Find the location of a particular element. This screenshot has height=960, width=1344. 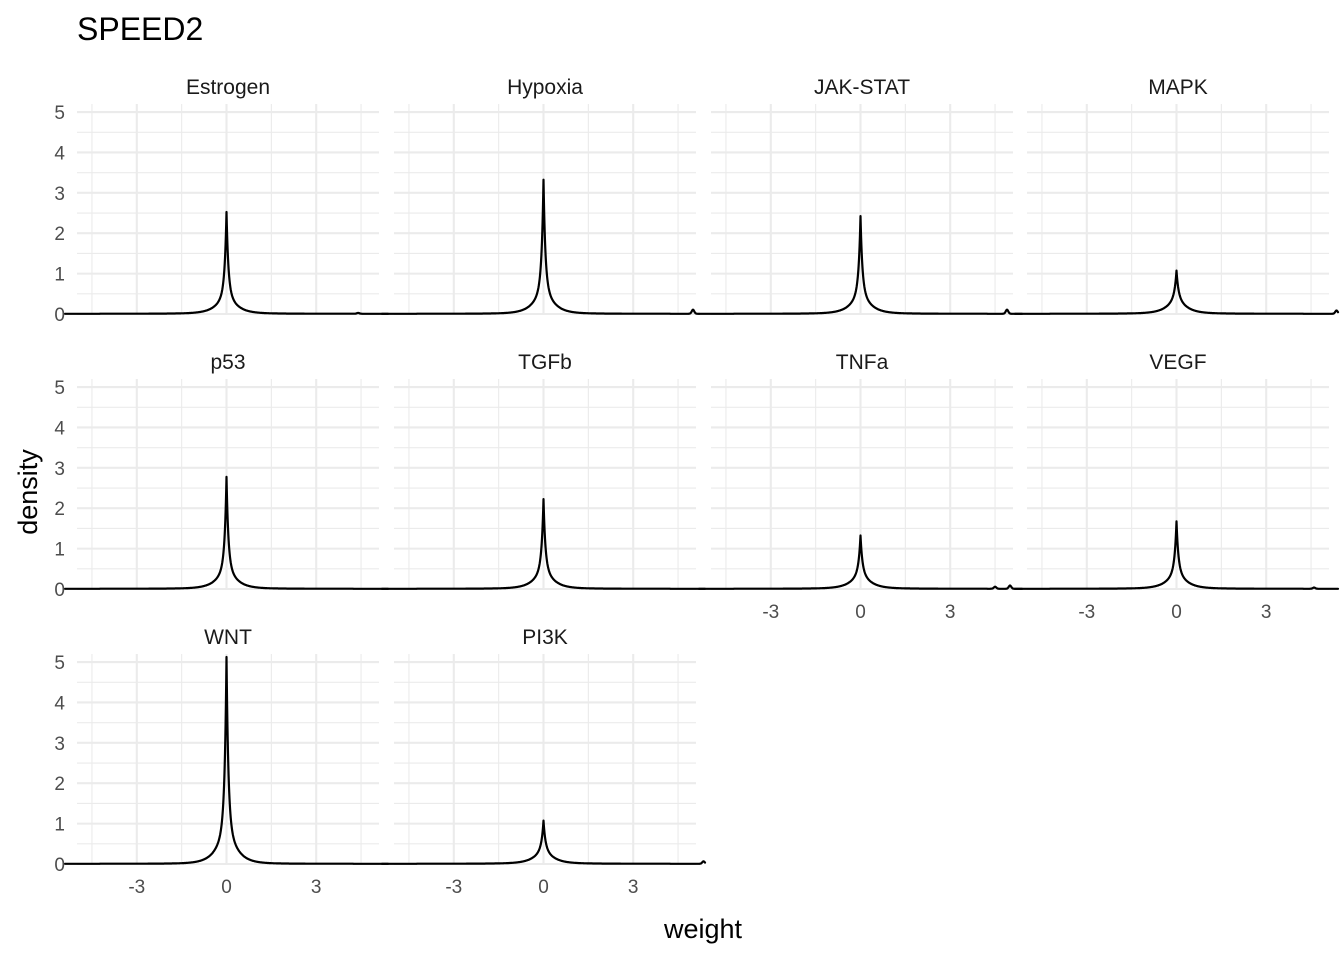

facet-panel: p53 0 1 2 3 4 5 is located at coordinates (222, 476).